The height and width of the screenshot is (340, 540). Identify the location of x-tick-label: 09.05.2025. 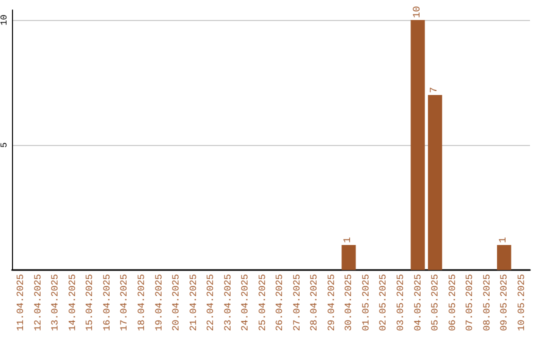
(504, 303).